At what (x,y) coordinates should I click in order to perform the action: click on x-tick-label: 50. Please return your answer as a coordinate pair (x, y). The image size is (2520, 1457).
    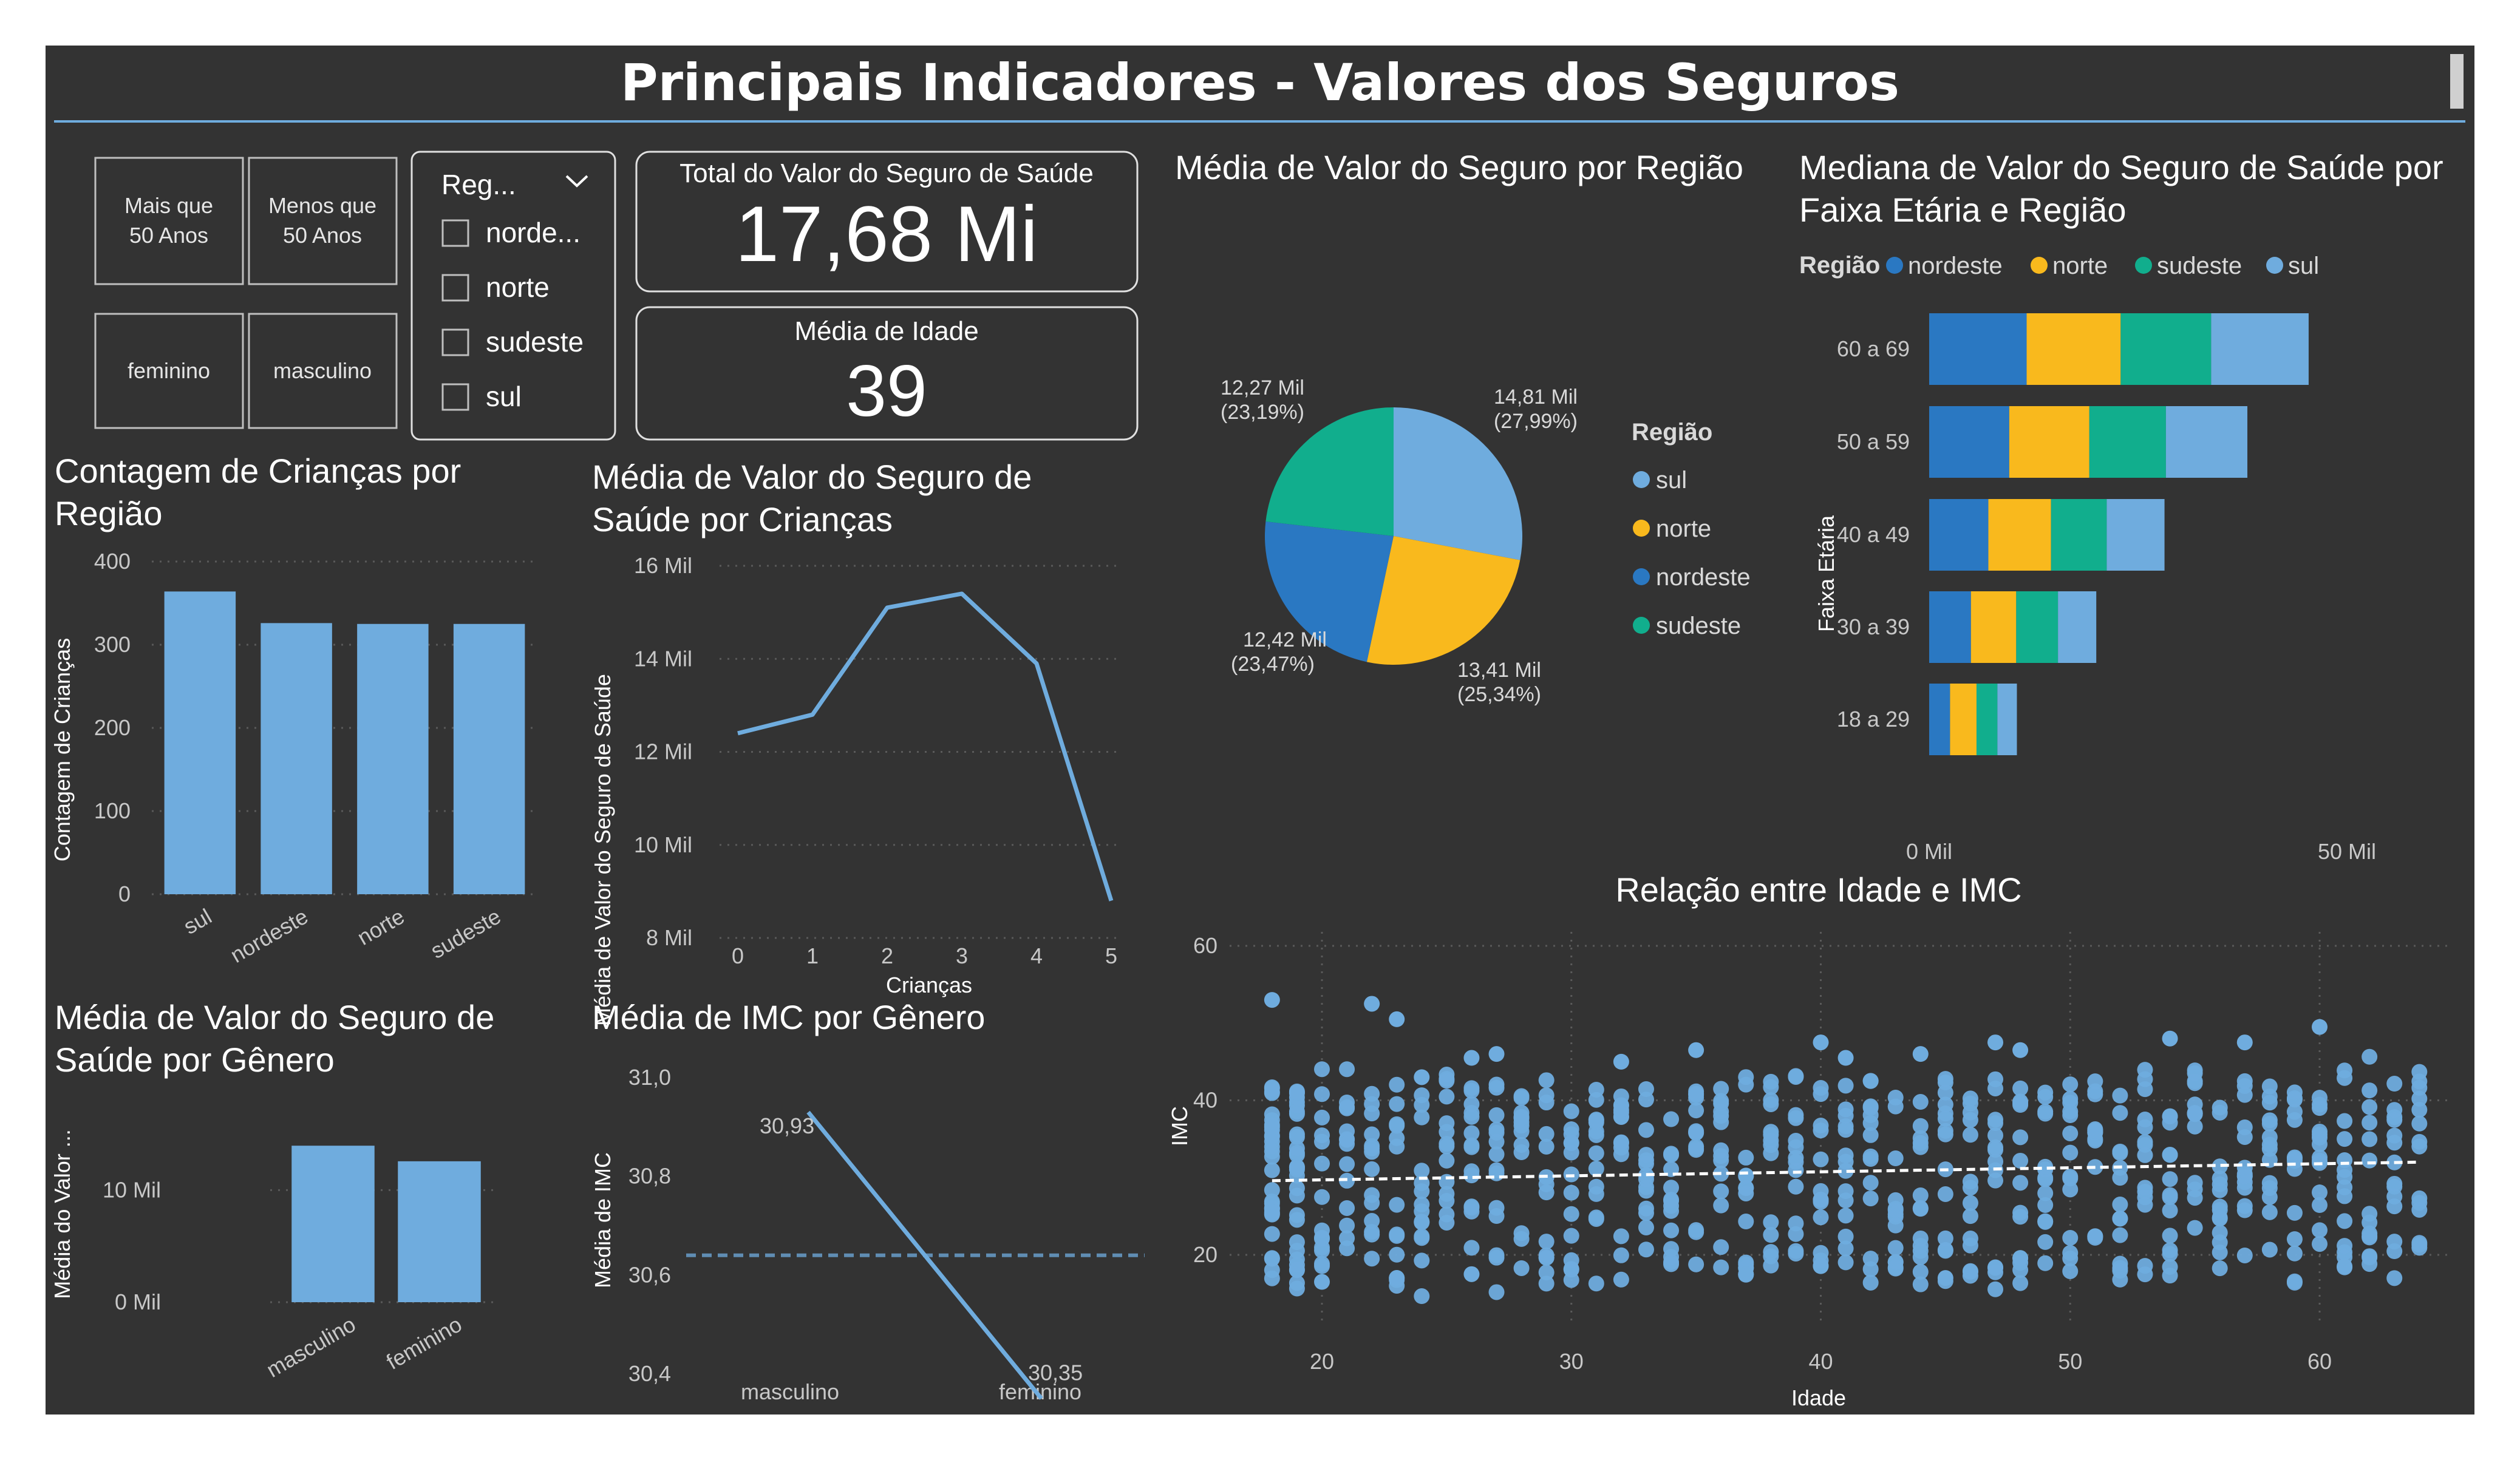
    Looking at the image, I should click on (2070, 1361).